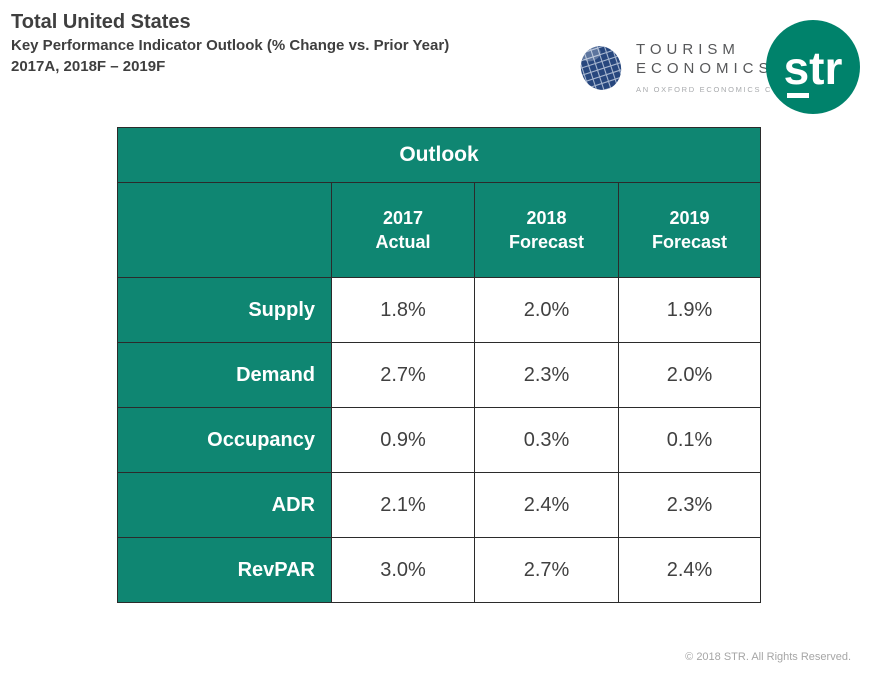  Describe the element at coordinates (689, 218) in the screenshot. I see `column-year: 2019` at that location.